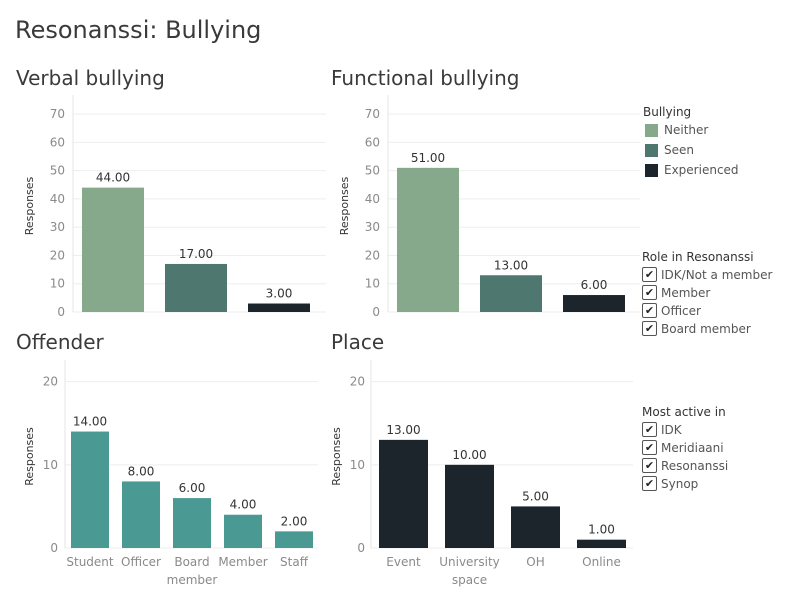  What do you see at coordinates (651, 170) in the screenshot?
I see `swatch-experienced` at bounding box center [651, 170].